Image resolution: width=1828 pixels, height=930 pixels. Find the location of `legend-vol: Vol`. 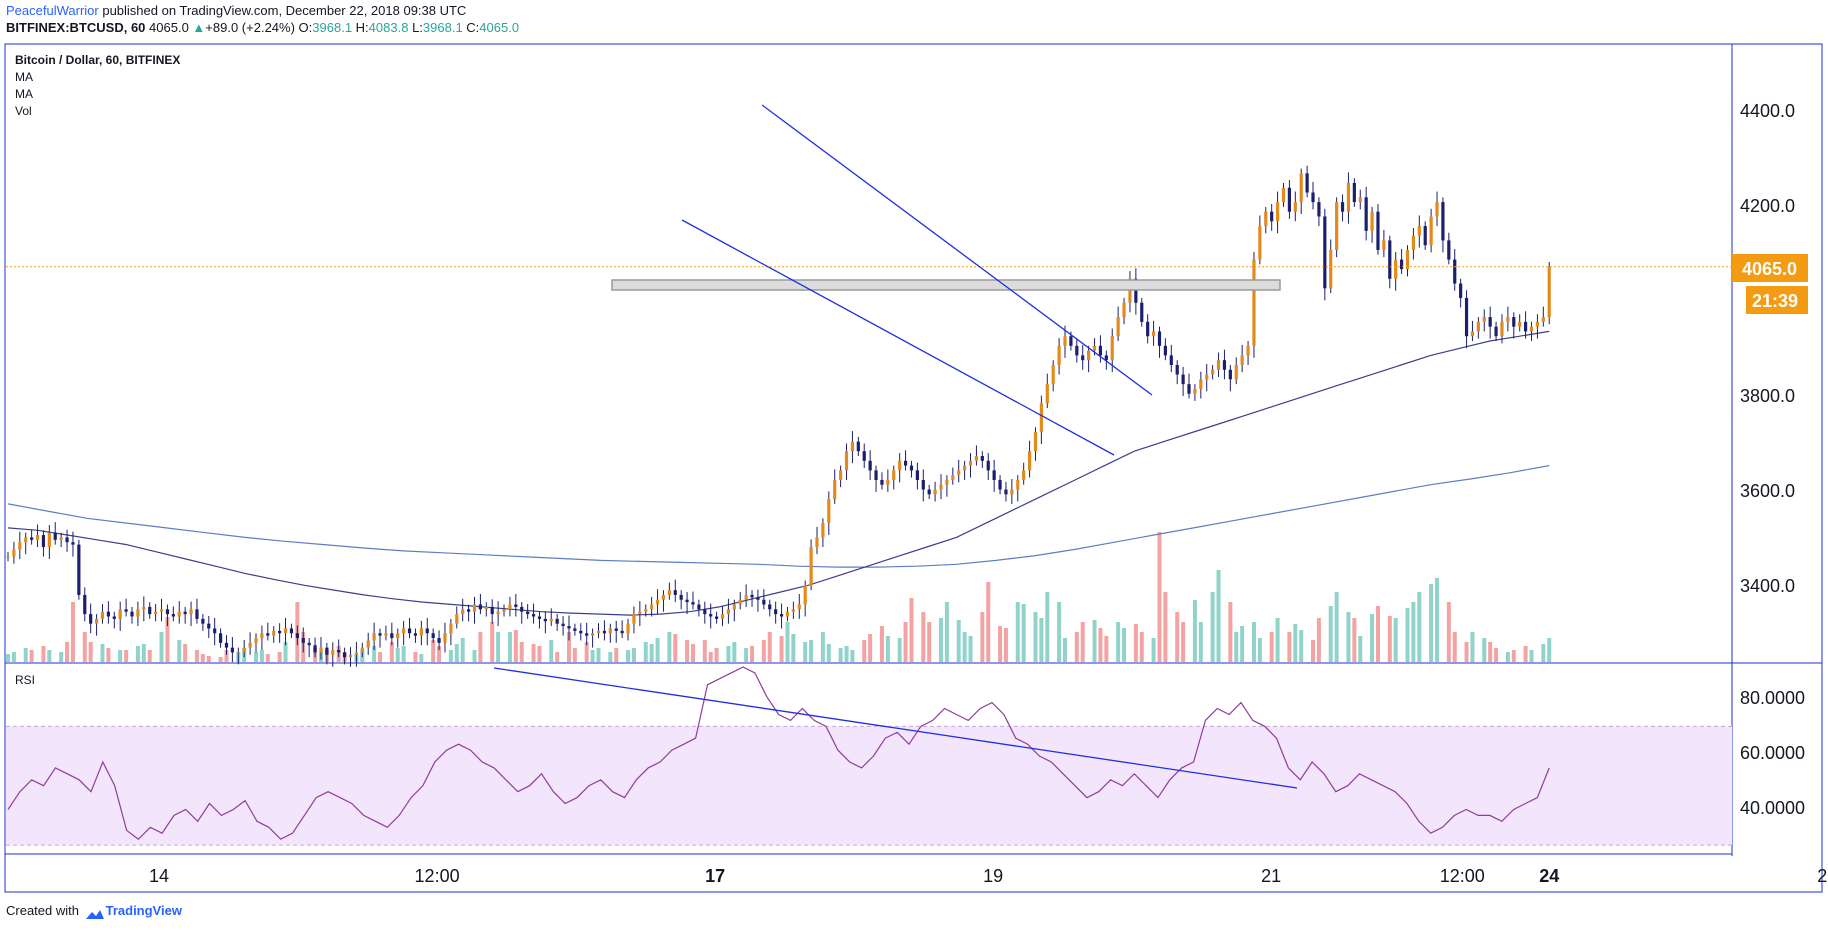

legend-vol: Vol is located at coordinates (23, 111).